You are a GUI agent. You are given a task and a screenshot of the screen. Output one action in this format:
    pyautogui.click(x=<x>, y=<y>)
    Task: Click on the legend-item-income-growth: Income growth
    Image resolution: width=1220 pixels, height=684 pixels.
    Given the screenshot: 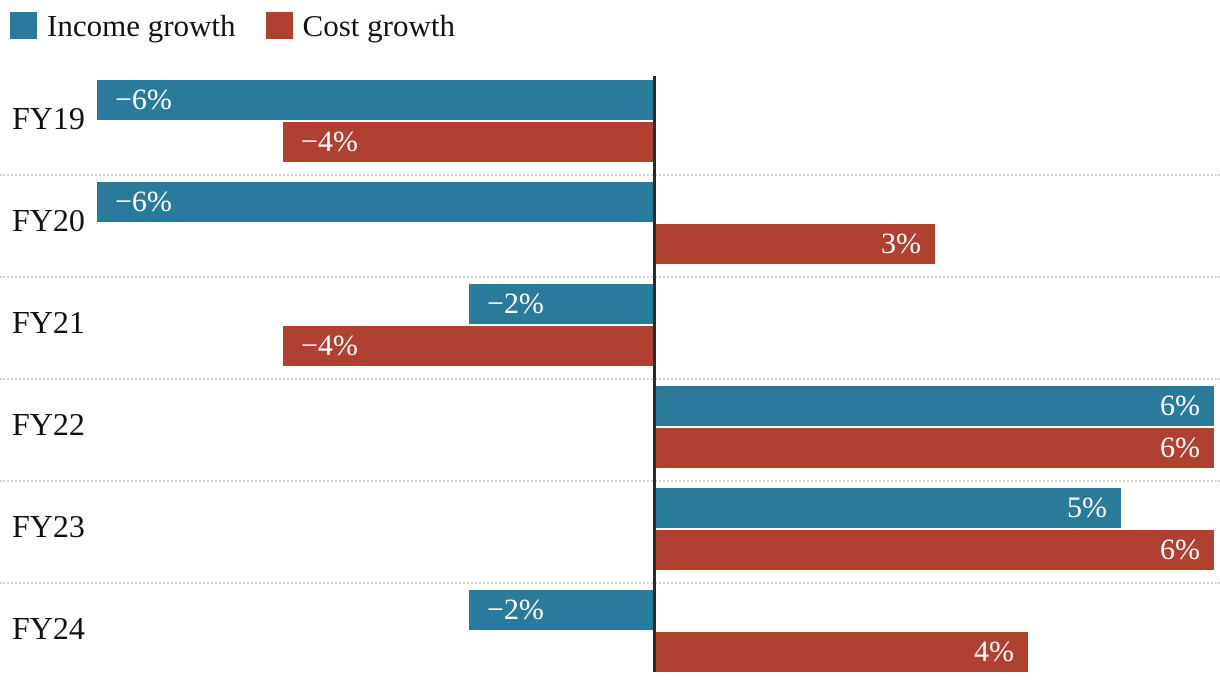 What is the action you would take?
    pyautogui.click(x=123, y=25)
    